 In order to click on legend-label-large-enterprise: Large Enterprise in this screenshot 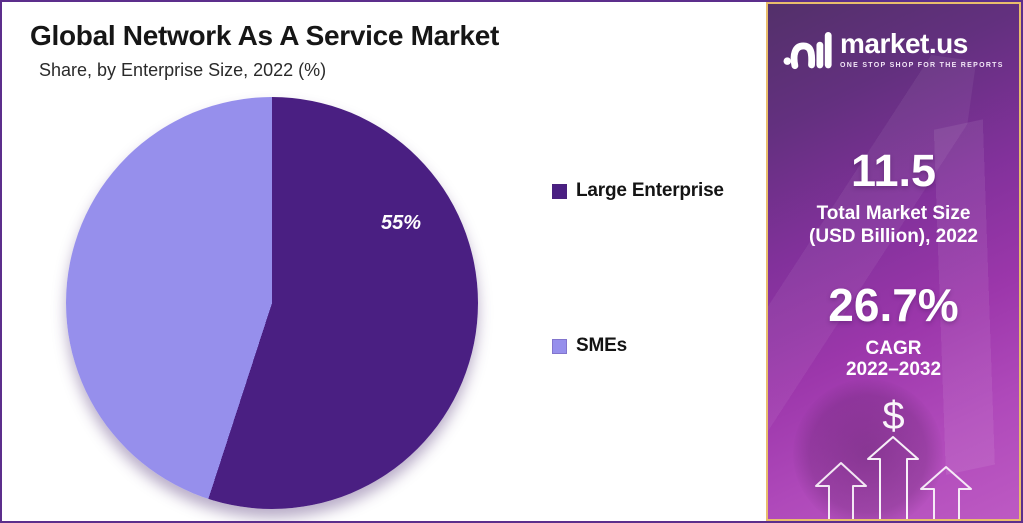, I will do `click(650, 190)`.